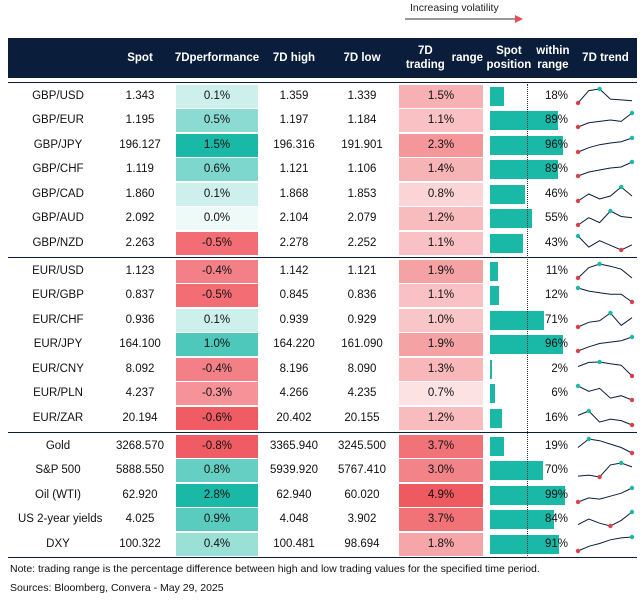  I want to click on performance-value: 0.4%, so click(217, 544).